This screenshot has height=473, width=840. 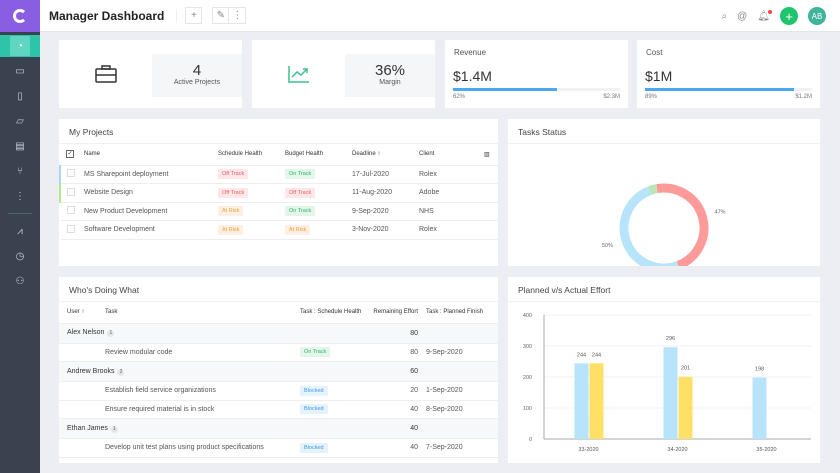 I want to click on count-badge: 2, so click(x=121, y=372).